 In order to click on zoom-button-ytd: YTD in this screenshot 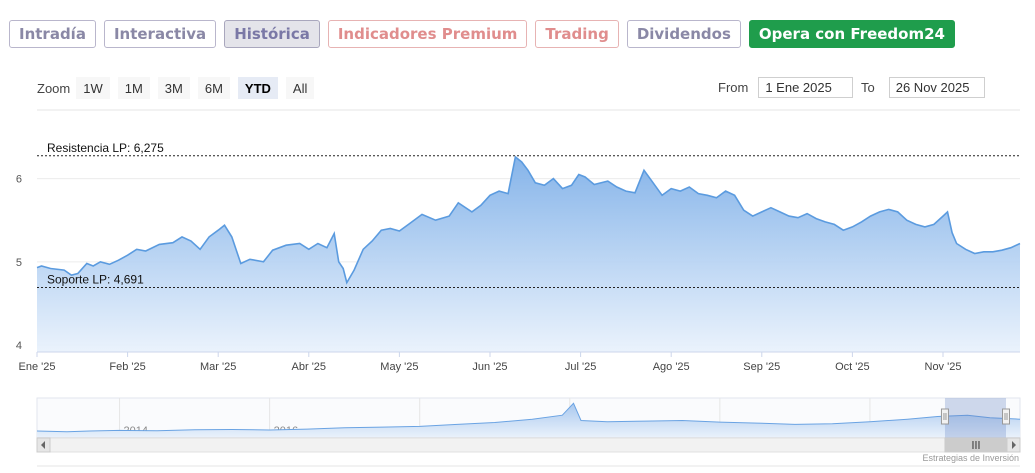, I will do `click(257, 88)`.